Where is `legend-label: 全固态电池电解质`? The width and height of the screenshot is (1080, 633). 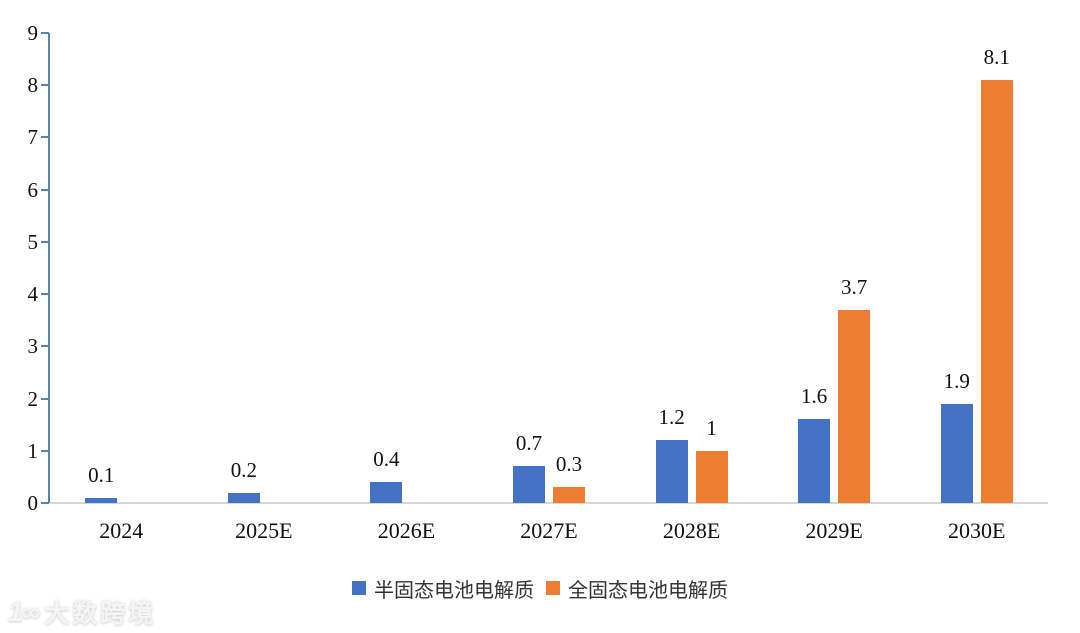 legend-label: 全固态电池电解质 is located at coordinates (648, 590).